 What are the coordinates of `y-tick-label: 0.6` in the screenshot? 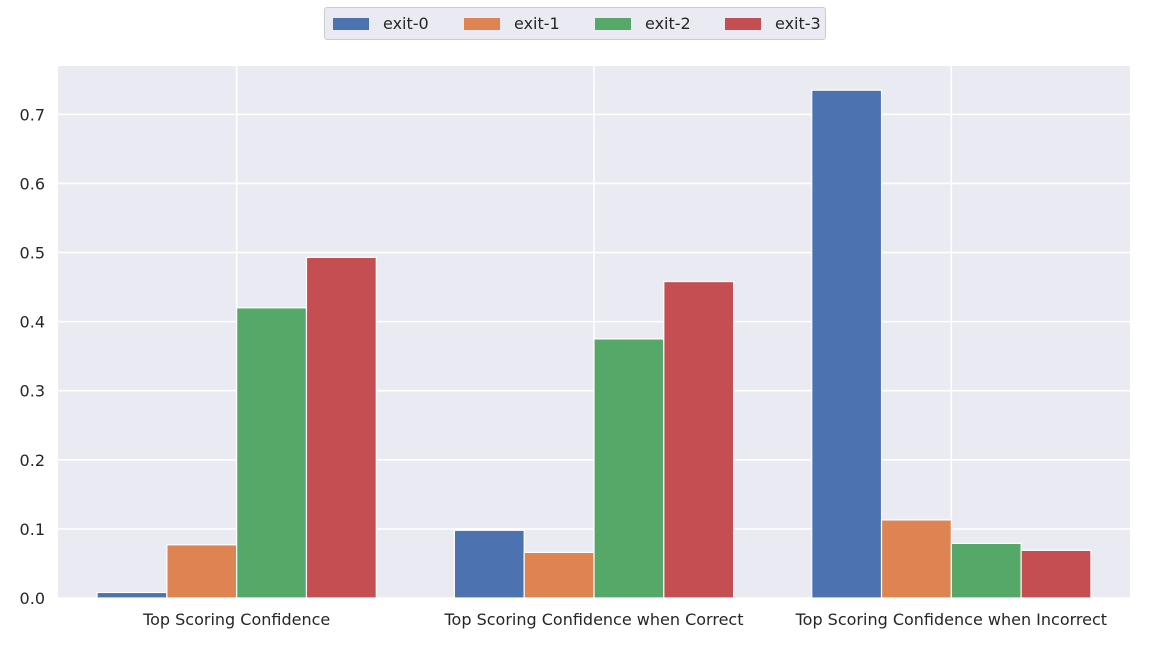 It's located at (32, 183).